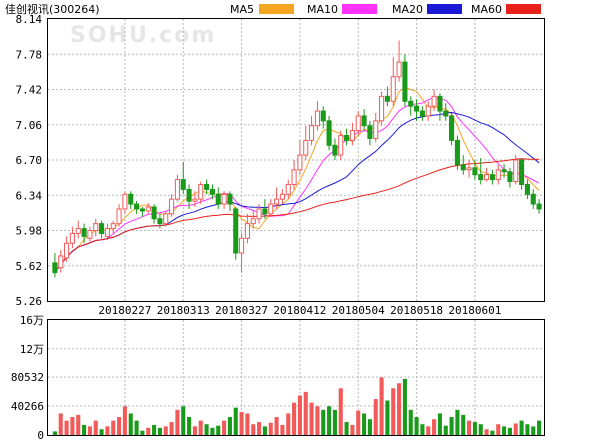 This screenshot has width=600, height=440. Describe the element at coordinates (52, 9) in the screenshot. I see `stock-title: 佳创视讯(300264)` at that location.